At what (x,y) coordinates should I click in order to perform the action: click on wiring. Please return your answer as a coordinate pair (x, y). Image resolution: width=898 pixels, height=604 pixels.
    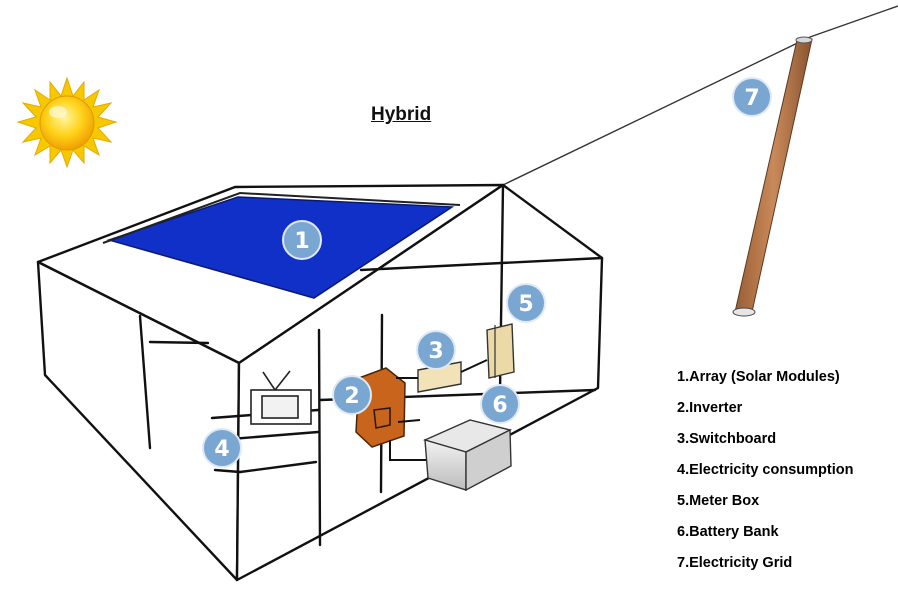
    Looking at the image, I should click on (438, 410).